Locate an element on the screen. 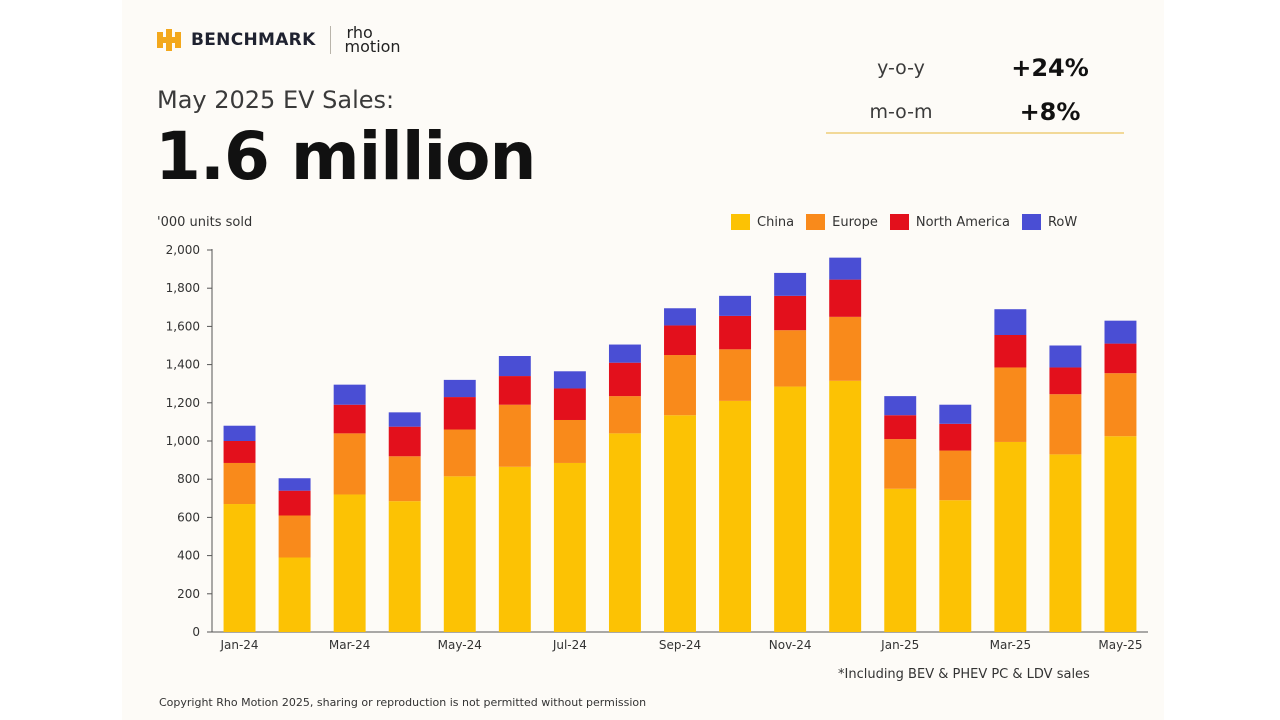  y-tick-label: 1,200 is located at coordinates (183, 403).